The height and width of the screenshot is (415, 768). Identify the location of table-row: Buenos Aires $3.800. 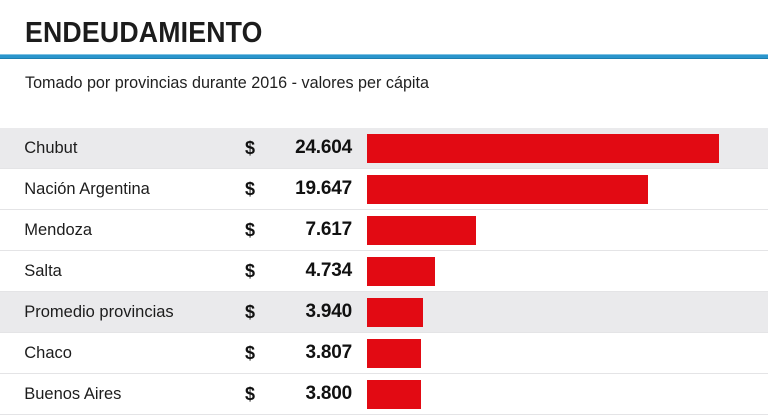
(384, 394).